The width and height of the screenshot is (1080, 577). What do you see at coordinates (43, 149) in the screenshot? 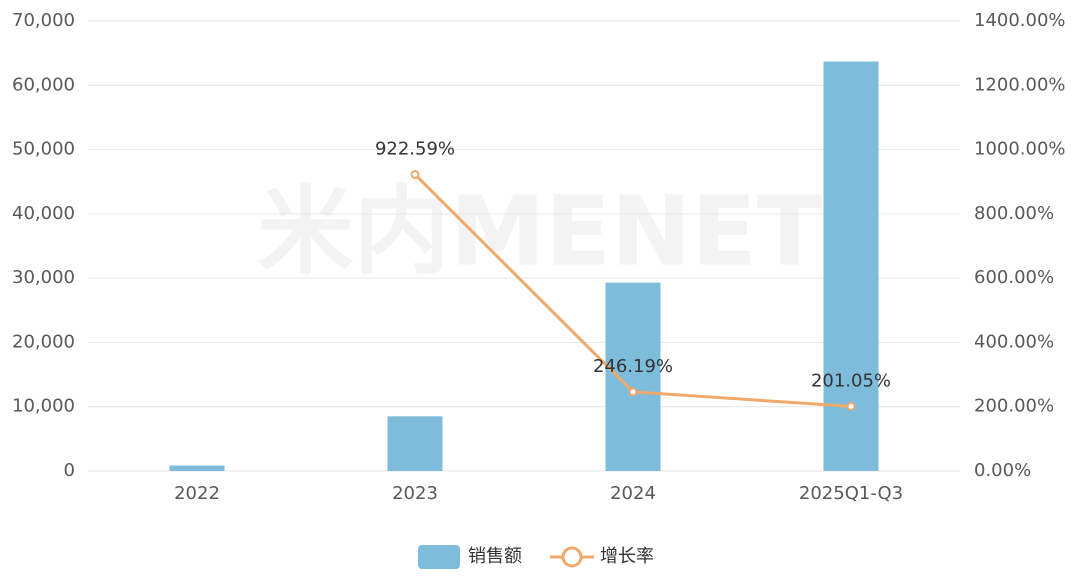
I see `y-tick-label: 50,000` at bounding box center [43, 149].